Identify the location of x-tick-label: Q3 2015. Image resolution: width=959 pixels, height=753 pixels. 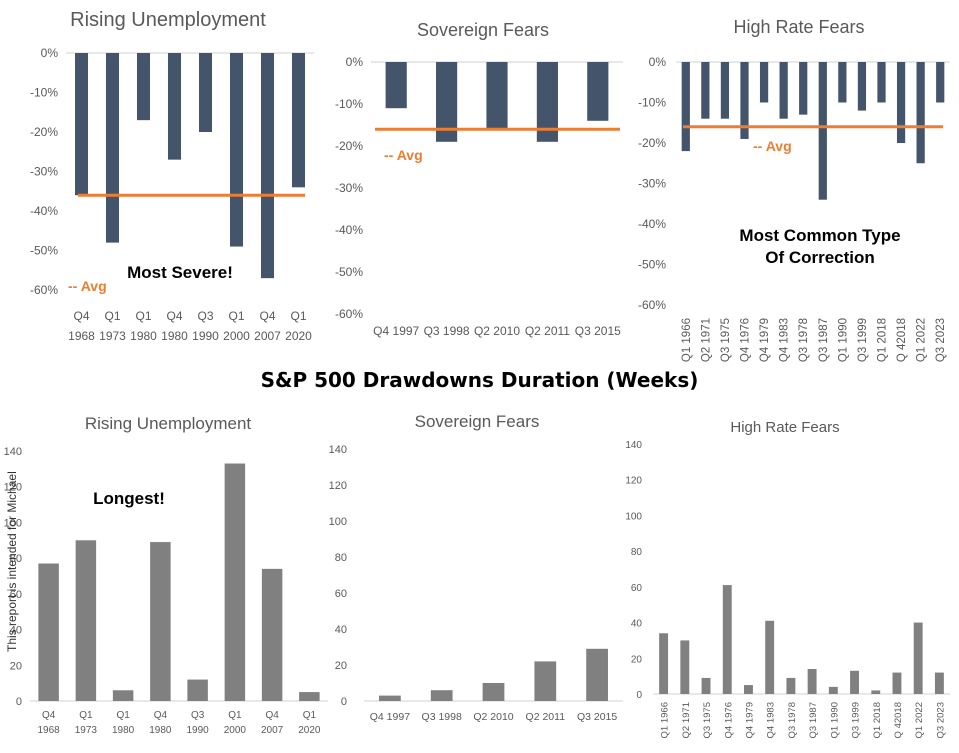
(598, 331).